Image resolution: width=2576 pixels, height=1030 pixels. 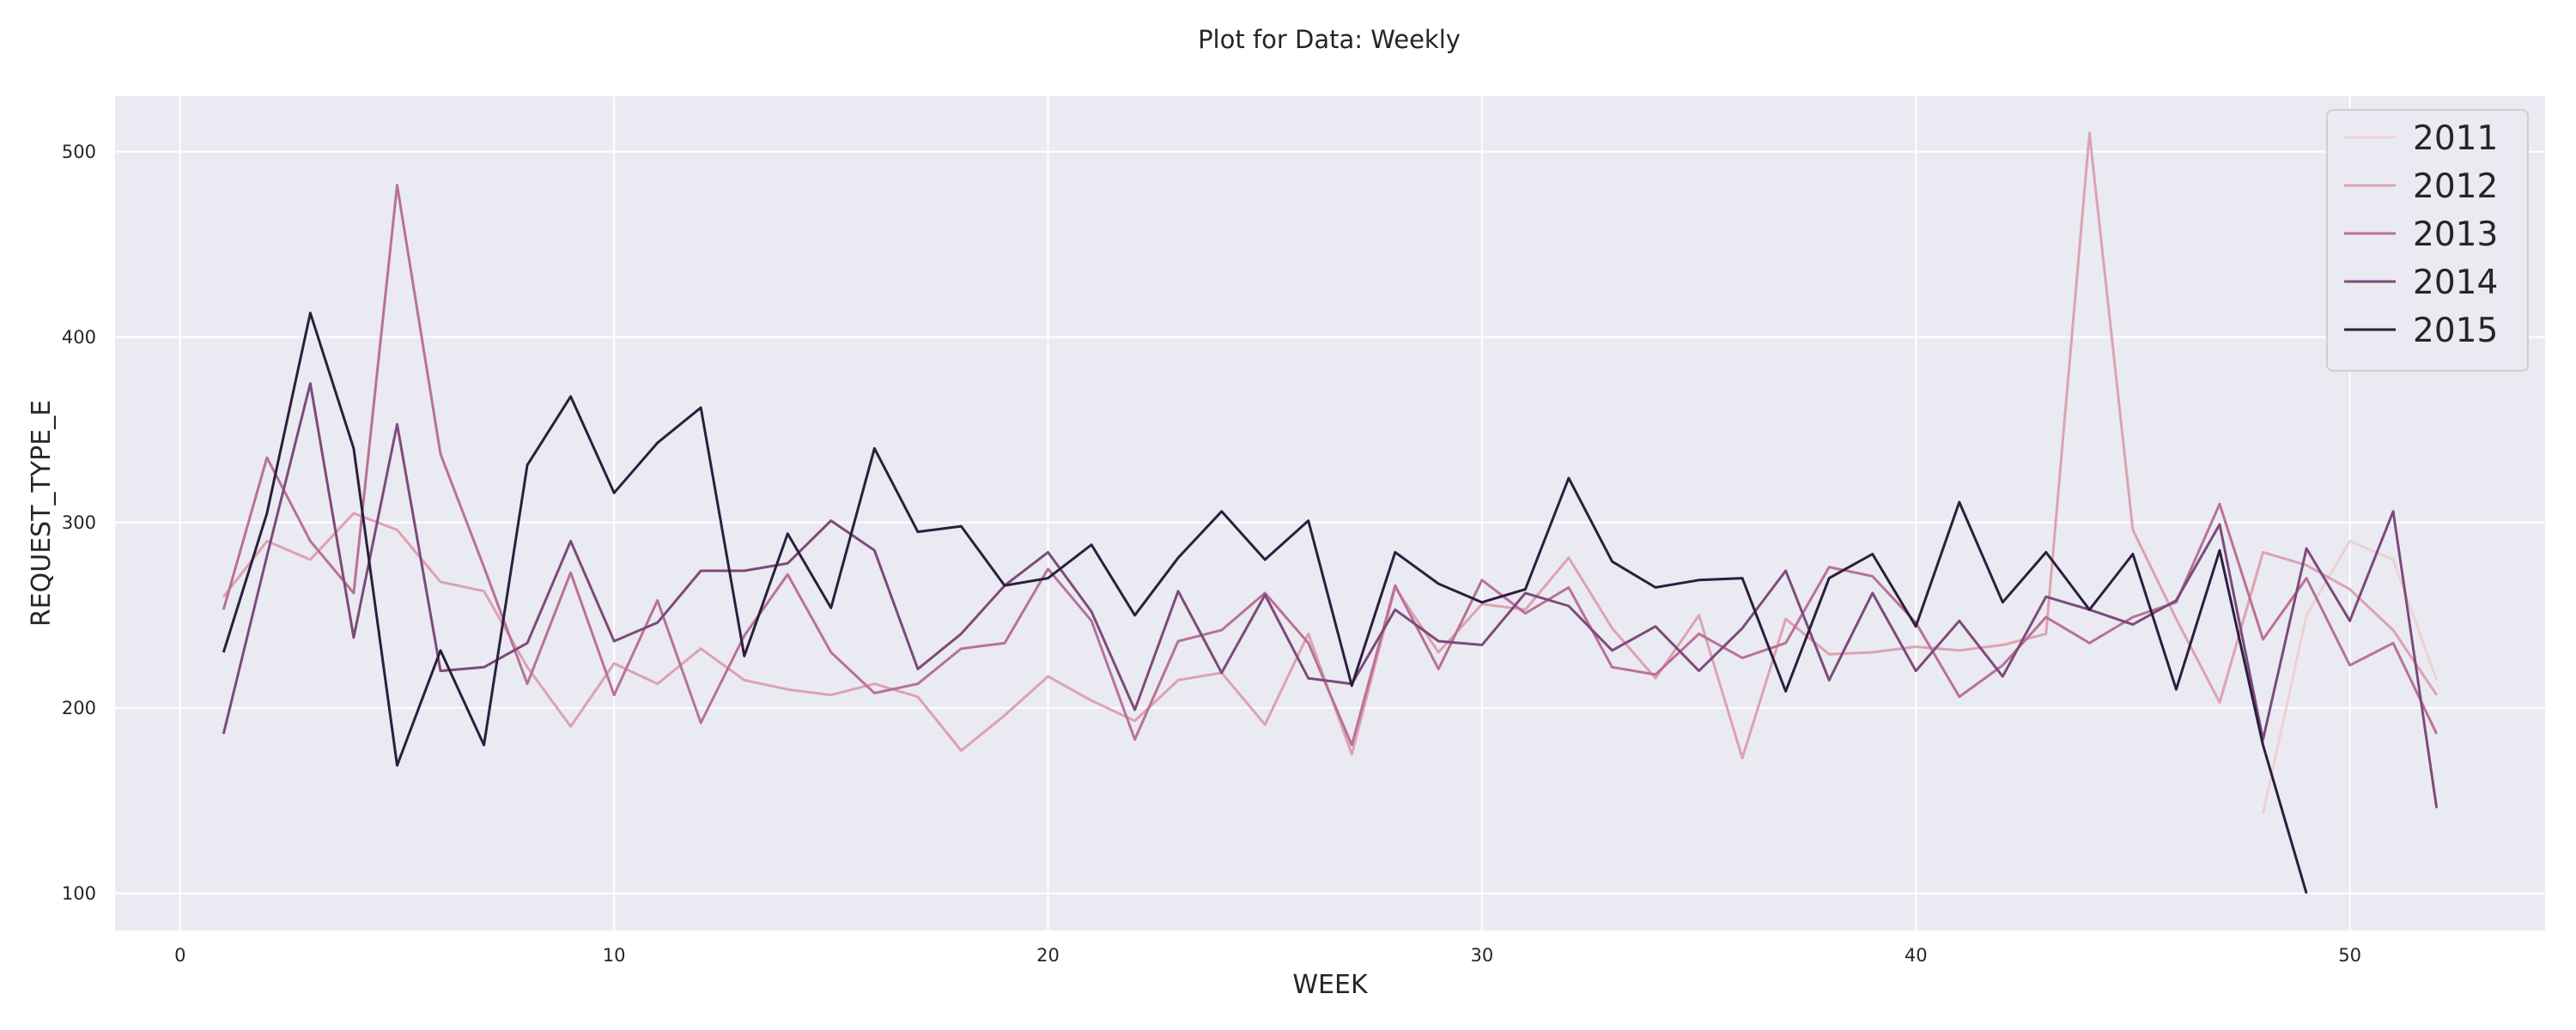 I want to click on series-line-2011, so click(x=2350, y=677).